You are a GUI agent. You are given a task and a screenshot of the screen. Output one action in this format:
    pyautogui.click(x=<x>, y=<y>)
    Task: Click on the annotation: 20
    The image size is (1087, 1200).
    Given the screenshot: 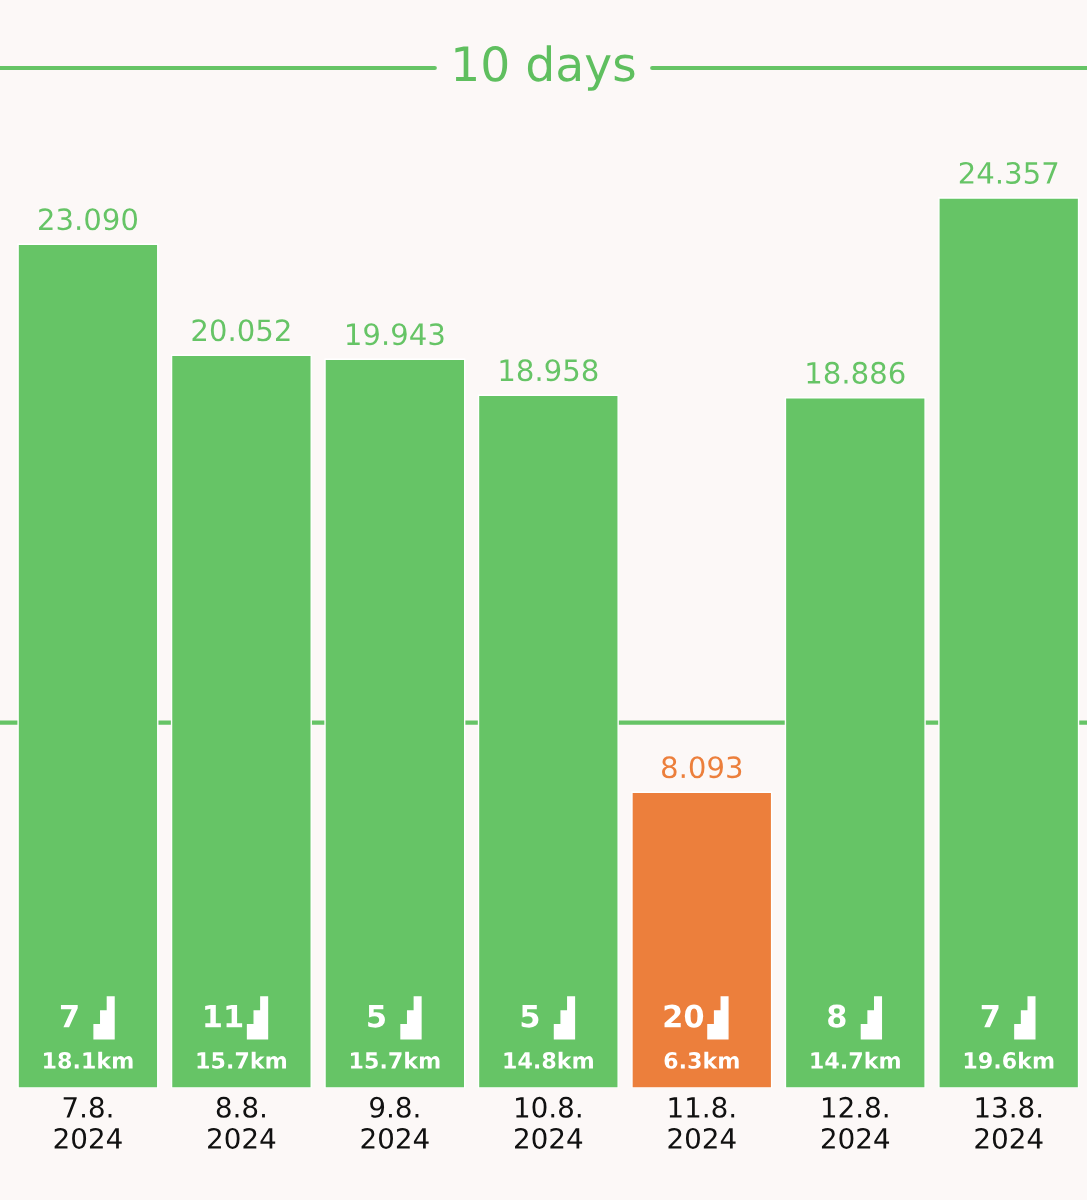 What is the action you would take?
    pyautogui.click(x=684, y=1016)
    